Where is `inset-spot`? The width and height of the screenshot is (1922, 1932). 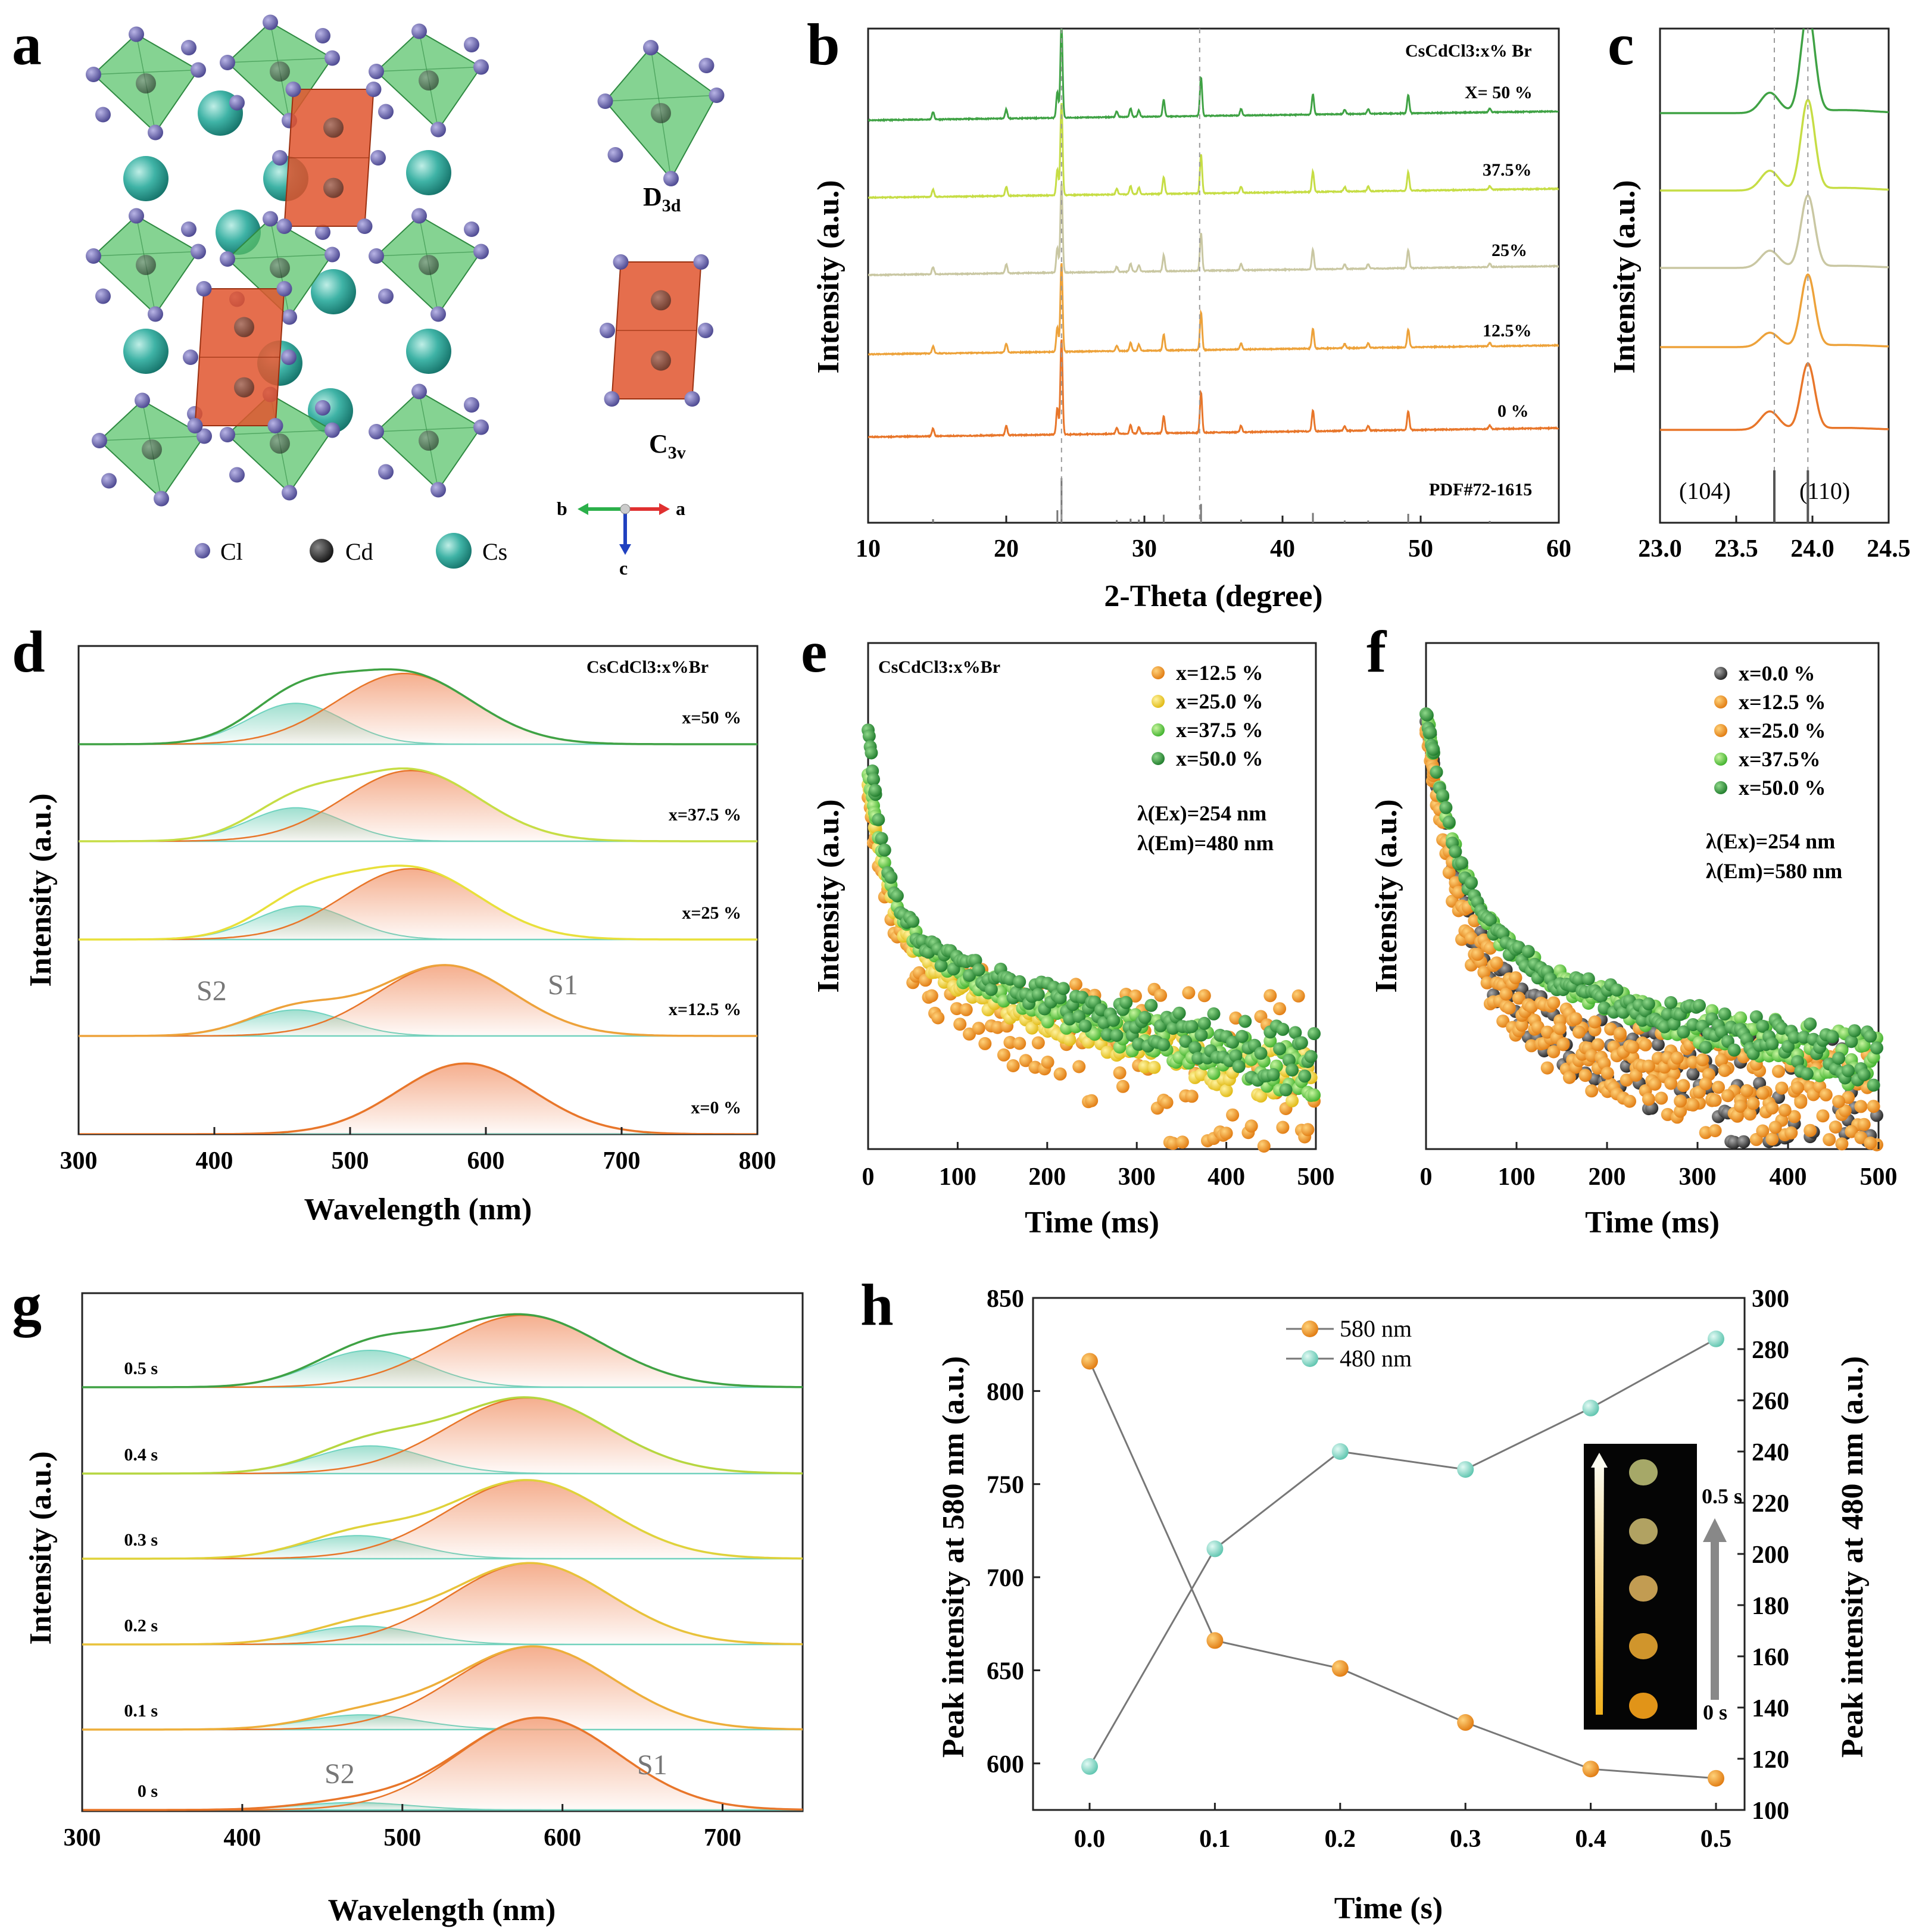
inset-spot is located at coordinates (1644, 1646).